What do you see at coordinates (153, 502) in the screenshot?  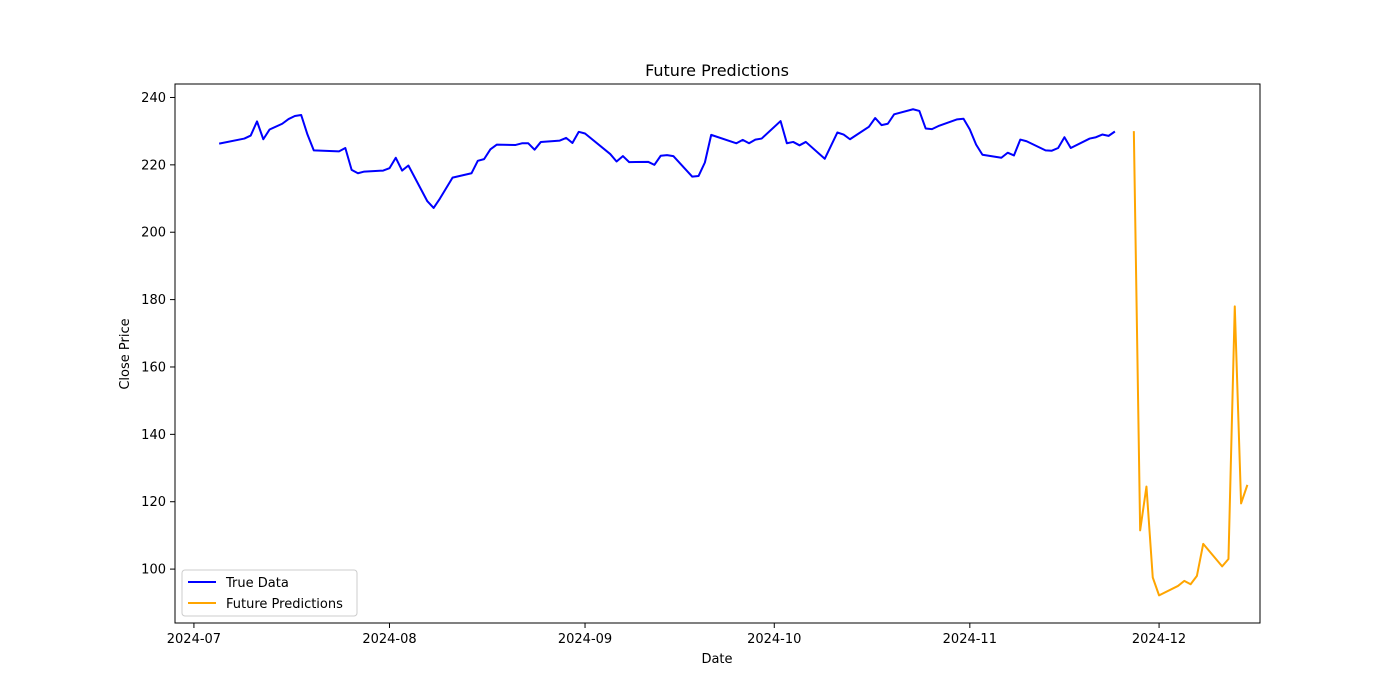 I see `y-tick-label: 120` at bounding box center [153, 502].